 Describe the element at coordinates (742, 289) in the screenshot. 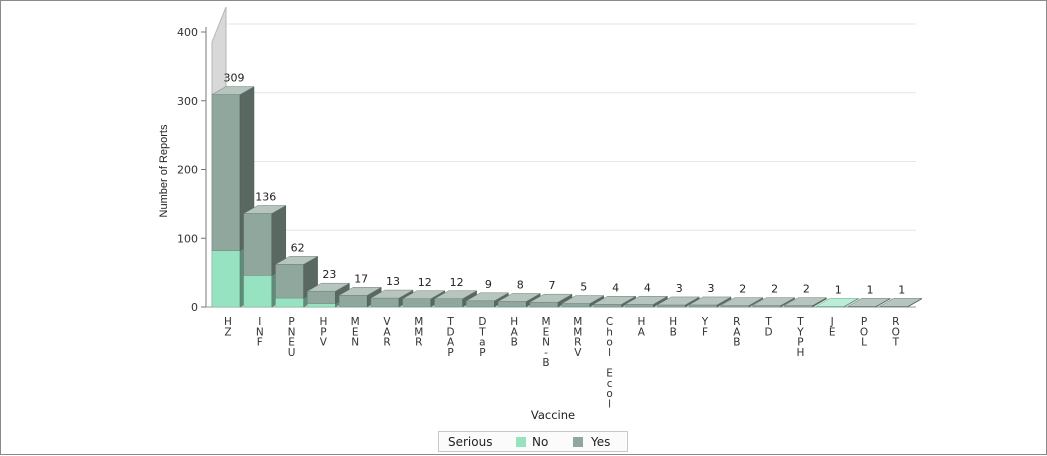

I see `data-label-RAB: 2` at that location.